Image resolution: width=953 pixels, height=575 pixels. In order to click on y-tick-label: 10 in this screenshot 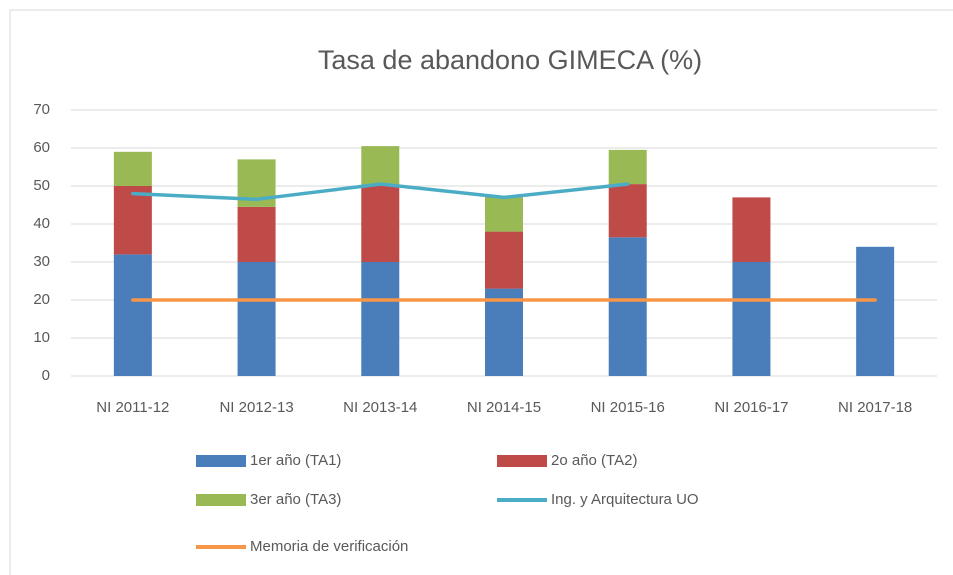, I will do `click(41, 337)`.